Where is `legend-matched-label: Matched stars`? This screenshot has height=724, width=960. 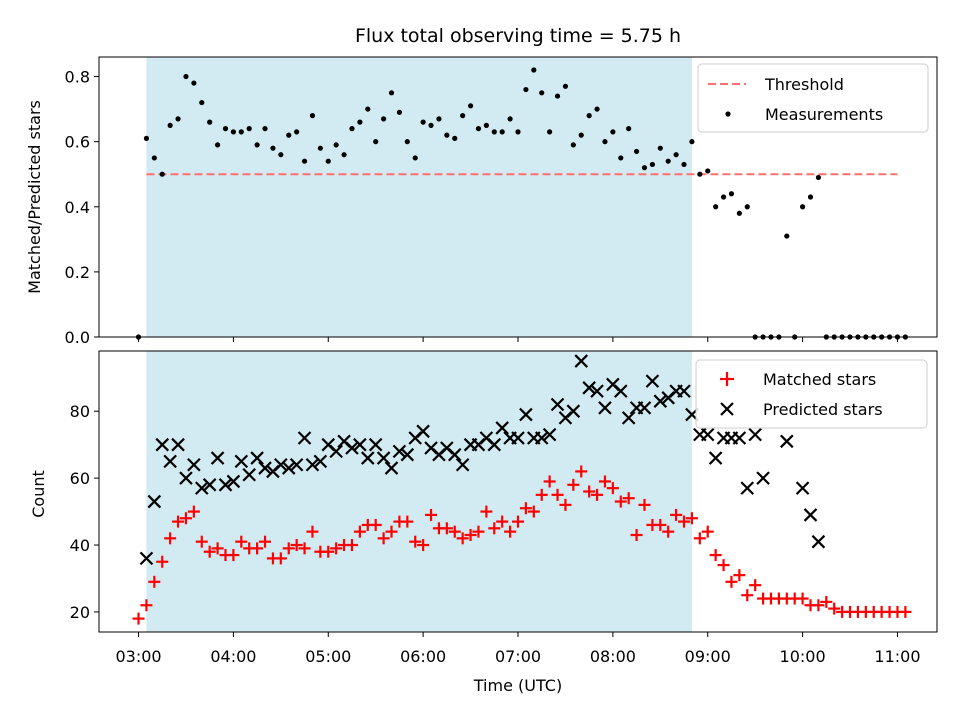
legend-matched-label: Matched stars is located at coordinates (819, 379).